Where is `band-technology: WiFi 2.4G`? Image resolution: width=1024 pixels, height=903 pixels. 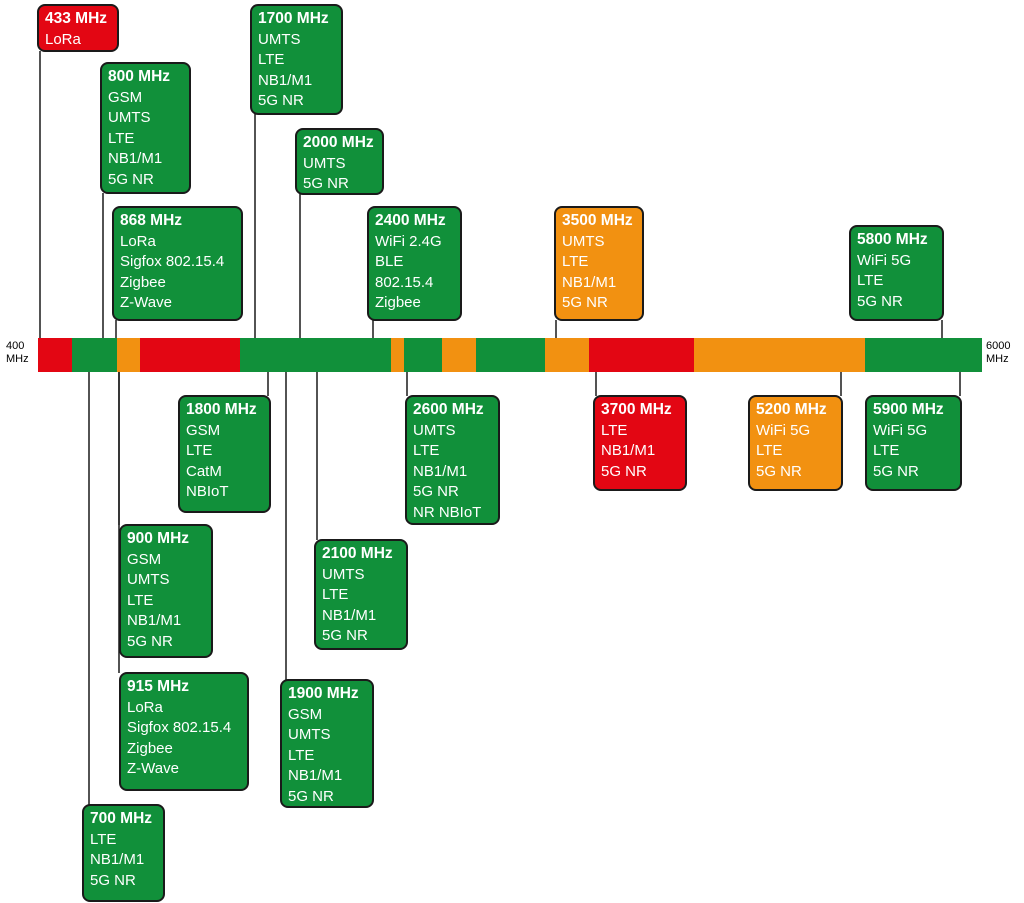
band-technology: WiFi 2.4G is located at coordinates (408, 241).